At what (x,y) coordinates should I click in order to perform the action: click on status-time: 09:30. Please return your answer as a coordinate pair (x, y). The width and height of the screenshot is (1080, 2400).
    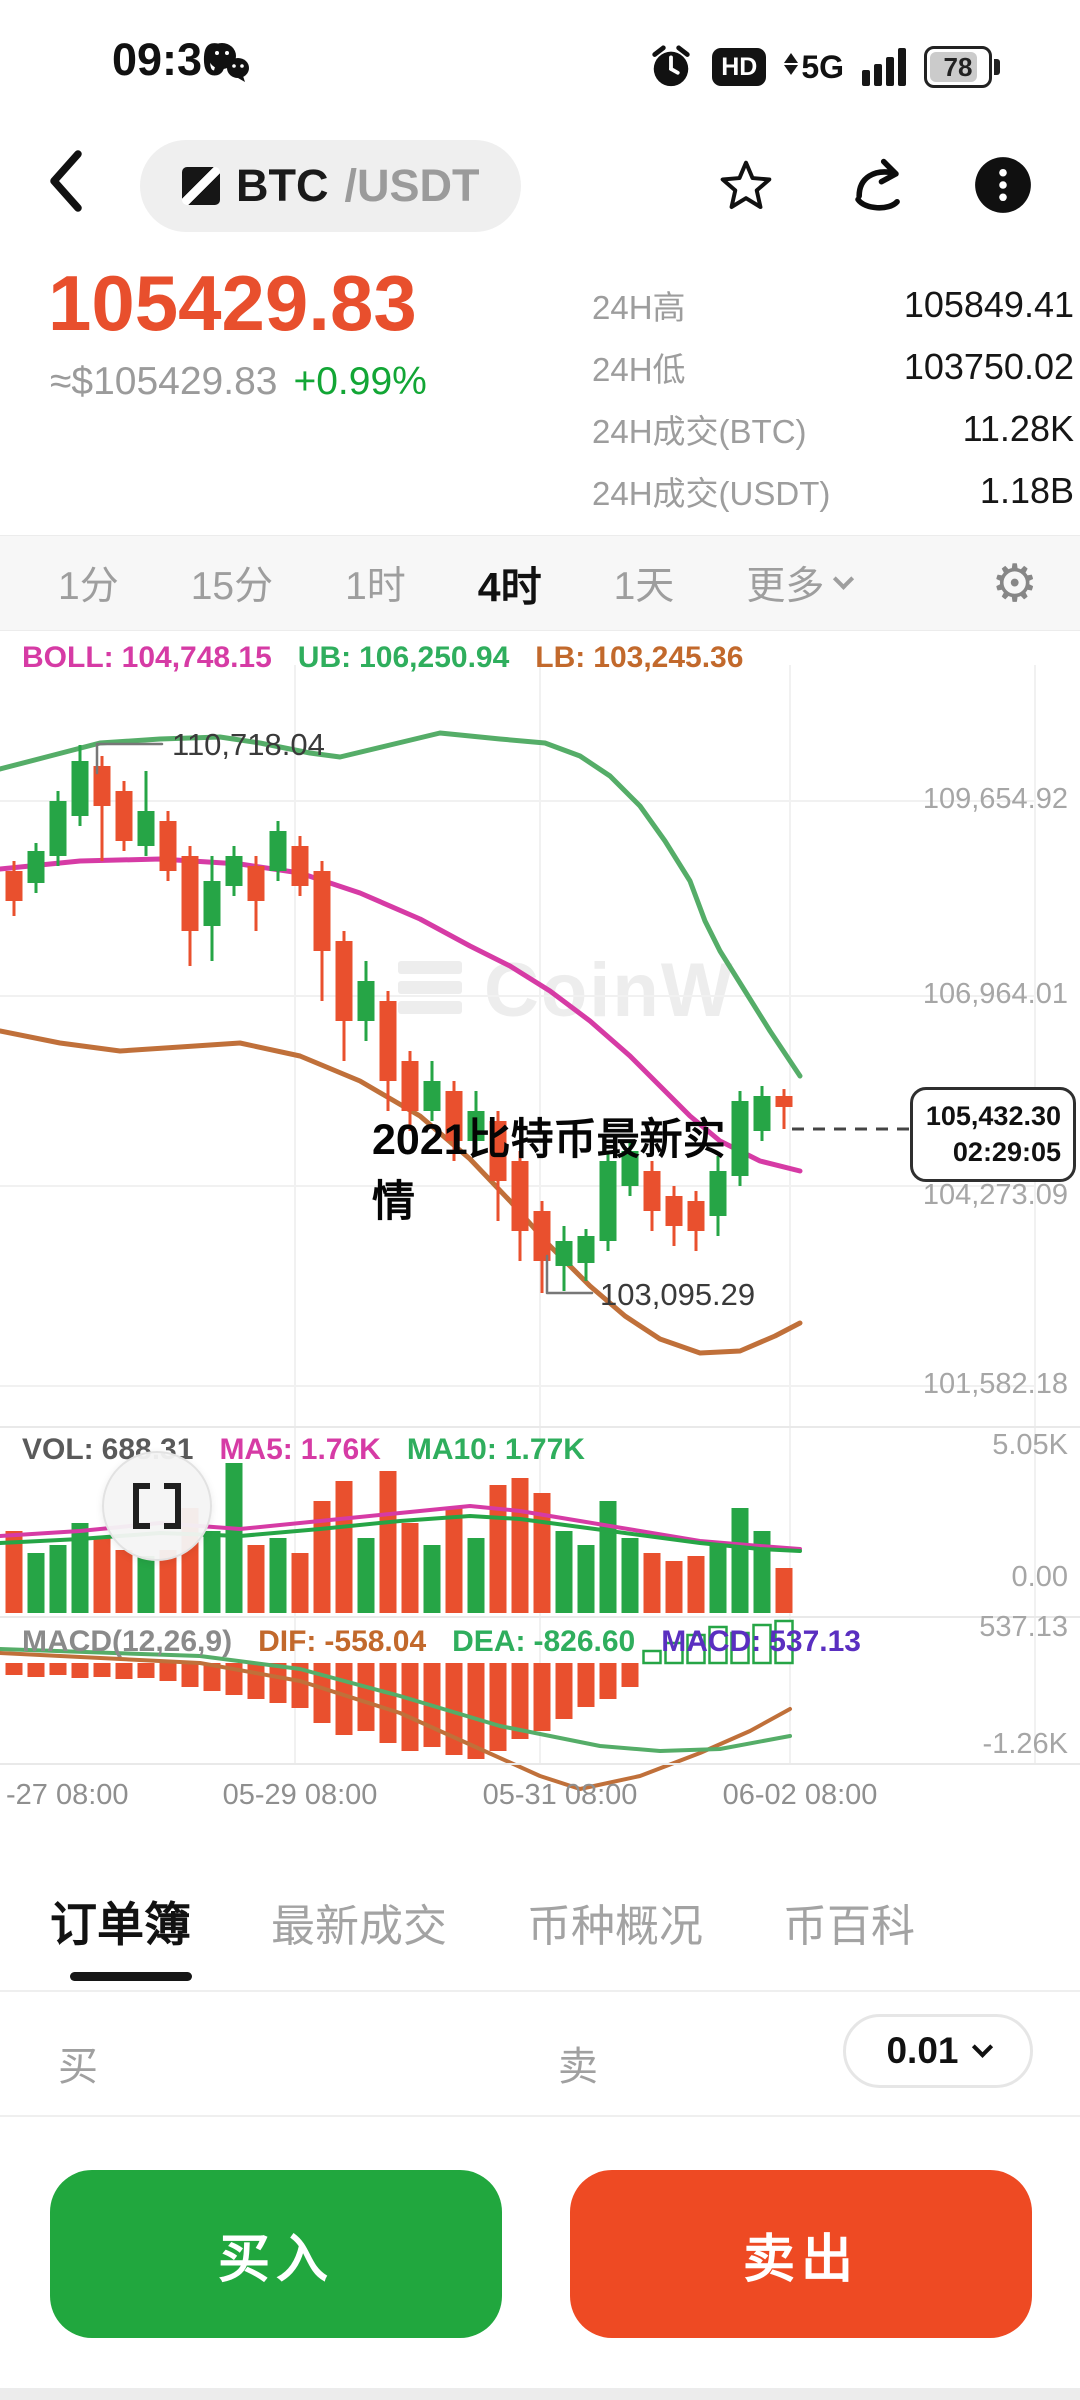
    Looking at the image, I should click on (170, 59).